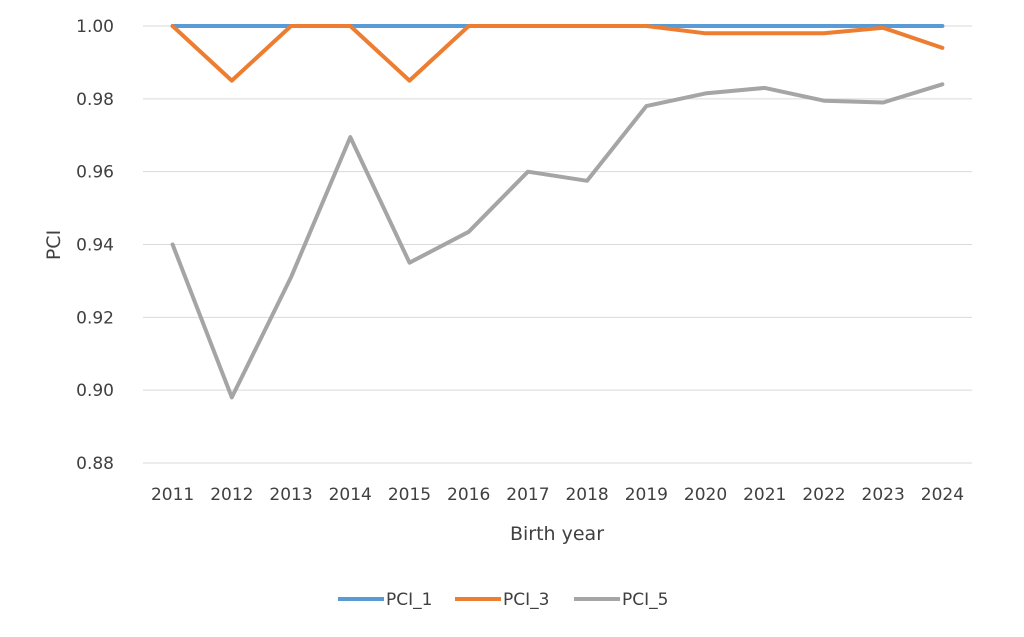 This screenshot has width=1024, height=637. I want to click on x-tick-label: 2017, so click(527, 495).